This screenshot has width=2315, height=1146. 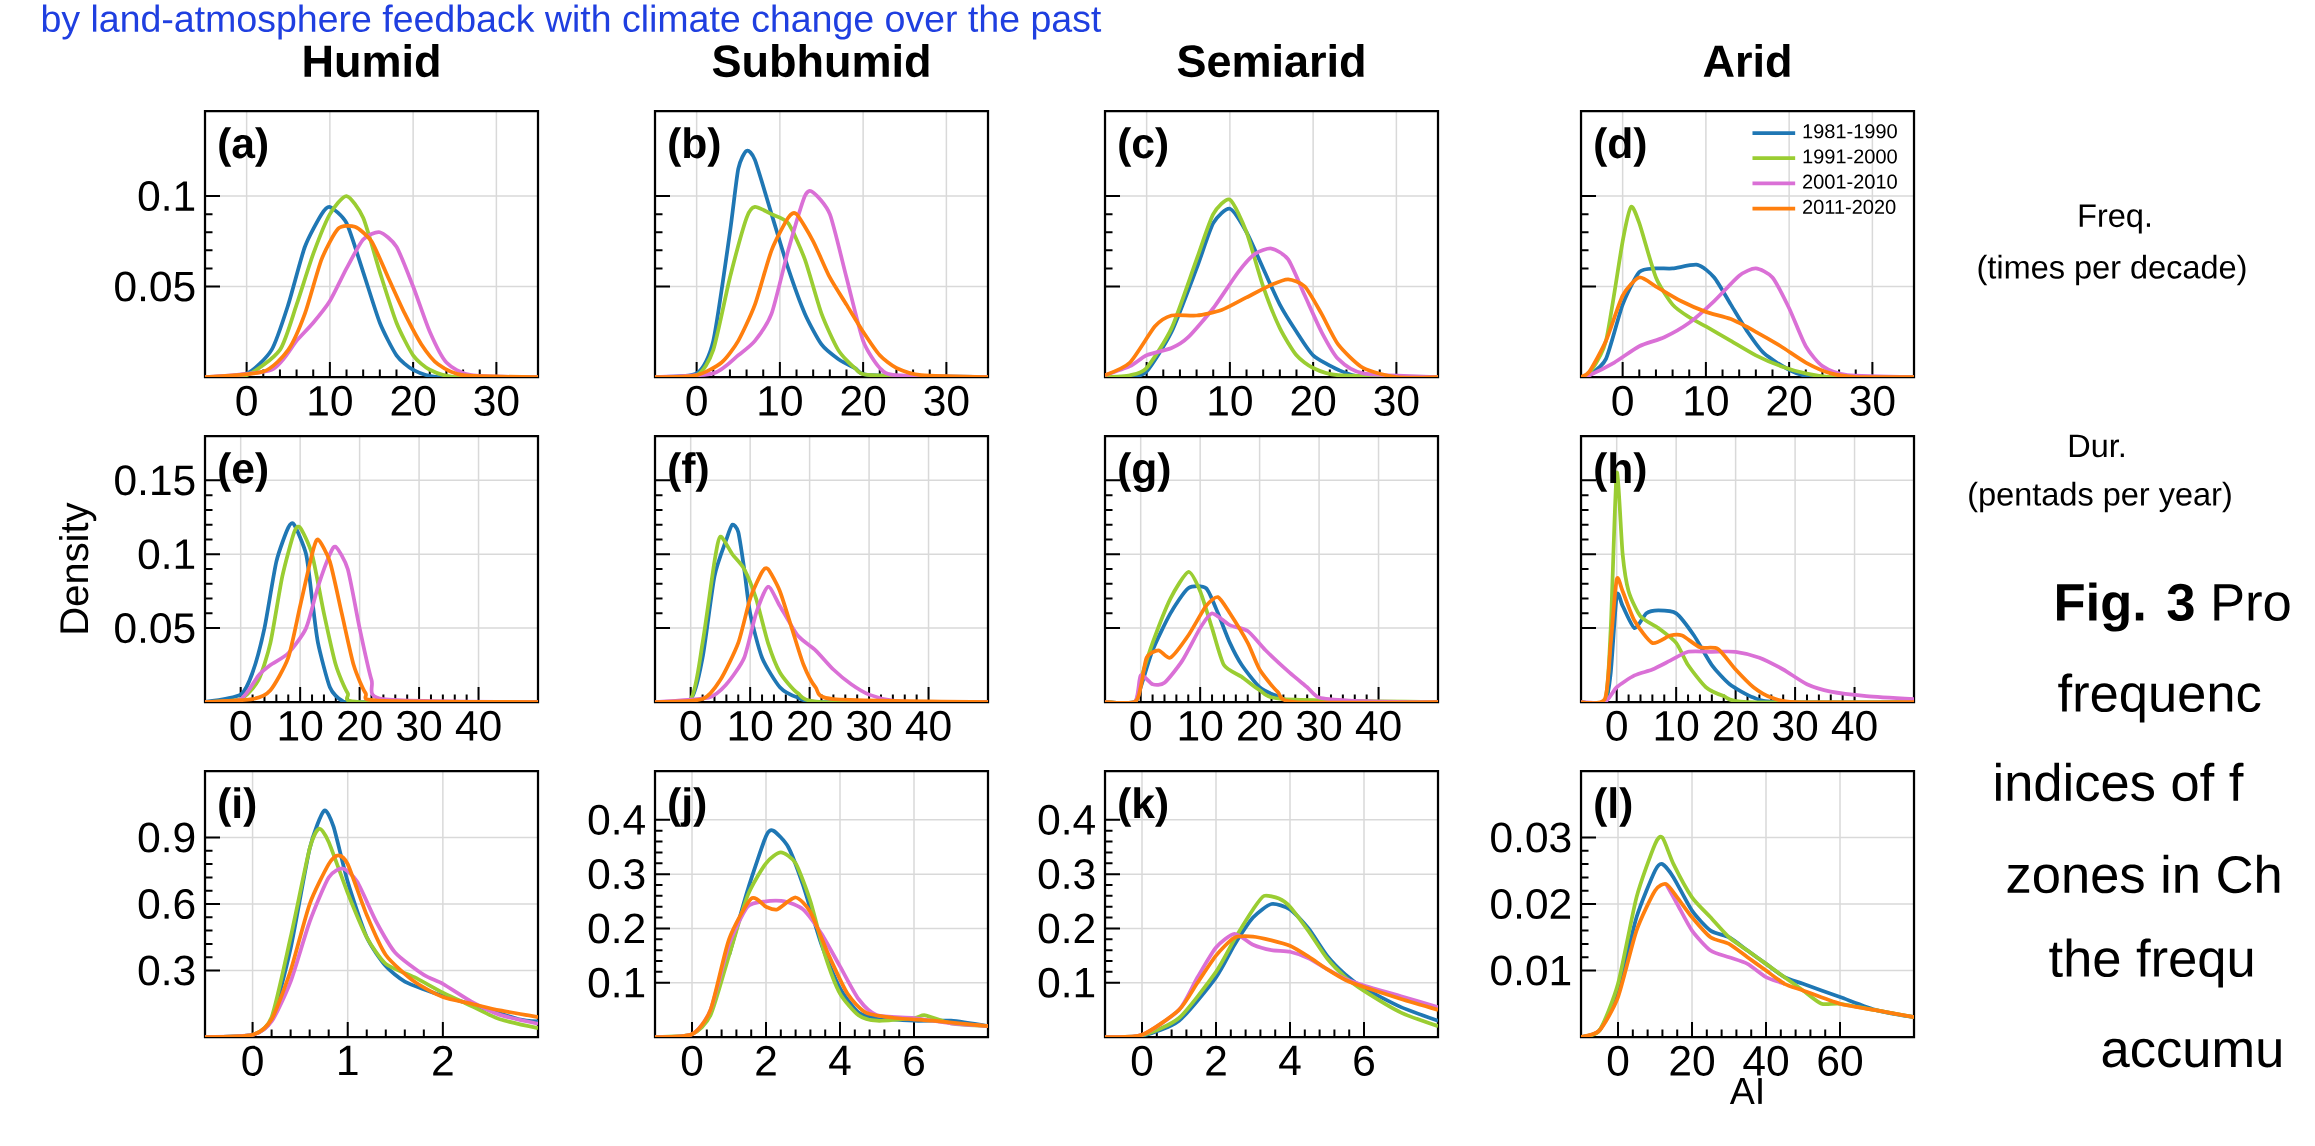 I want to click on legend-label: 2011-2020, so click(x=1849, y=206).